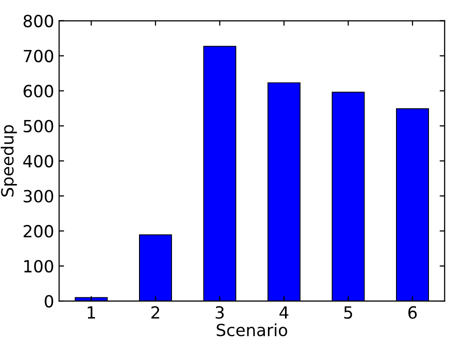  Describe the element at coordinates (284, 312) in the screenshot. I see `x-tick-label: 4` at that location.